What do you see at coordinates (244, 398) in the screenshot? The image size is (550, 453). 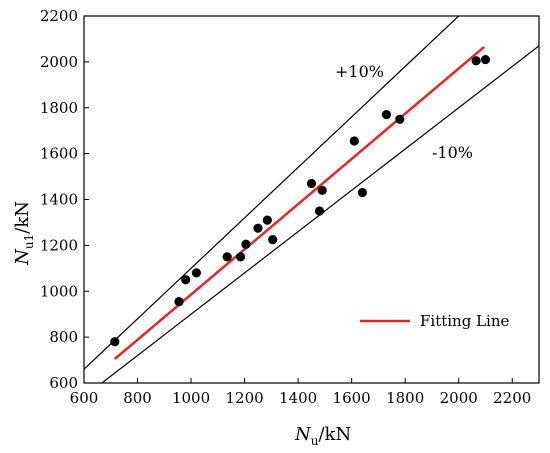 I see `x-tick-label: 1200` at bounding box center [244, 398].